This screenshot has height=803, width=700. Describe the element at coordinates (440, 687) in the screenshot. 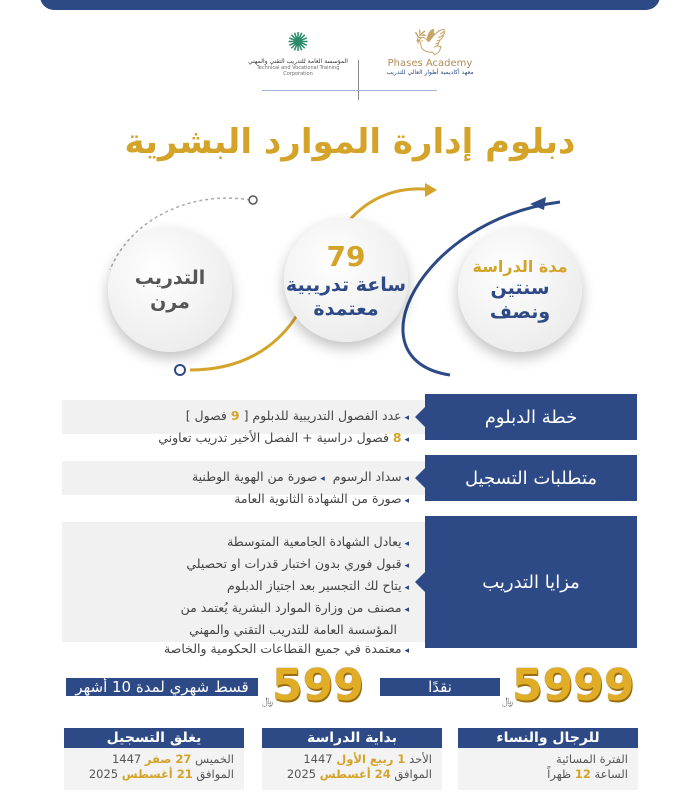

I see `cash-label: نقدًا` at that location.